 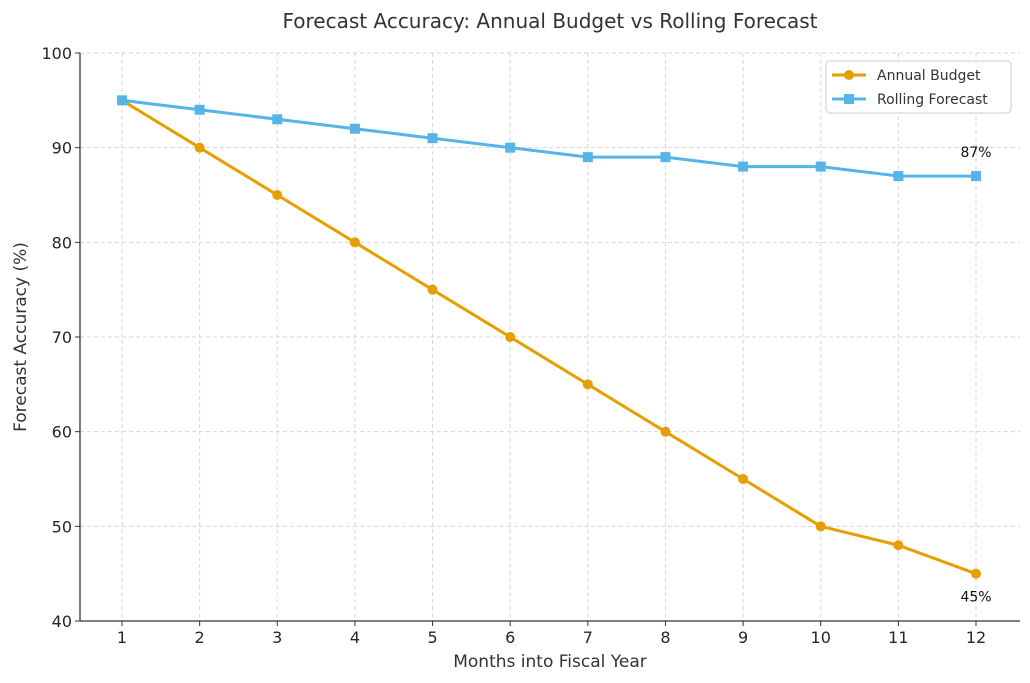 What do you see at coordinates (929, 76) in the screenshot?
I see `legend-label-annual-budget: Annual Budget` at bounding box center [929, 76].